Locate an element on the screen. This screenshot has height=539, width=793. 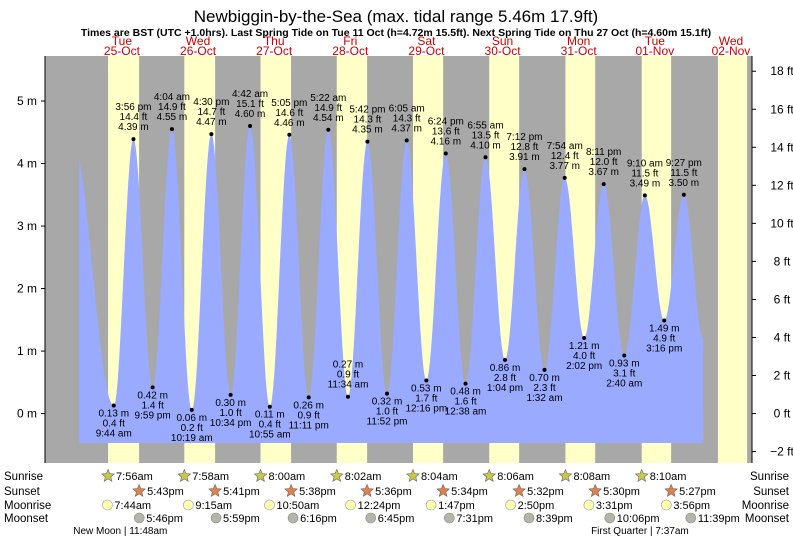
low-tide-label: 0.4 ft is located at coordinates (114, 423).